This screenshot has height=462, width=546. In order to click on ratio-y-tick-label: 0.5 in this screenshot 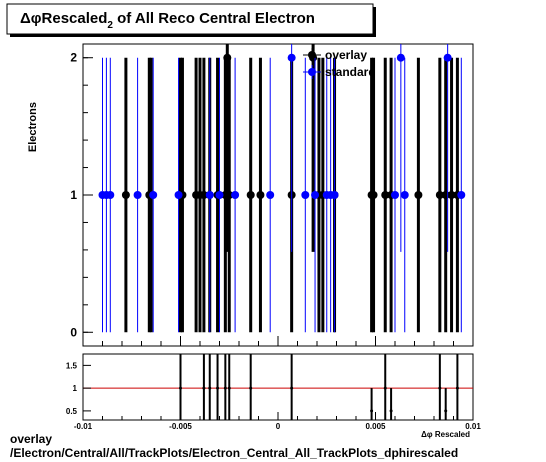, I will do `click(72, 411)`.